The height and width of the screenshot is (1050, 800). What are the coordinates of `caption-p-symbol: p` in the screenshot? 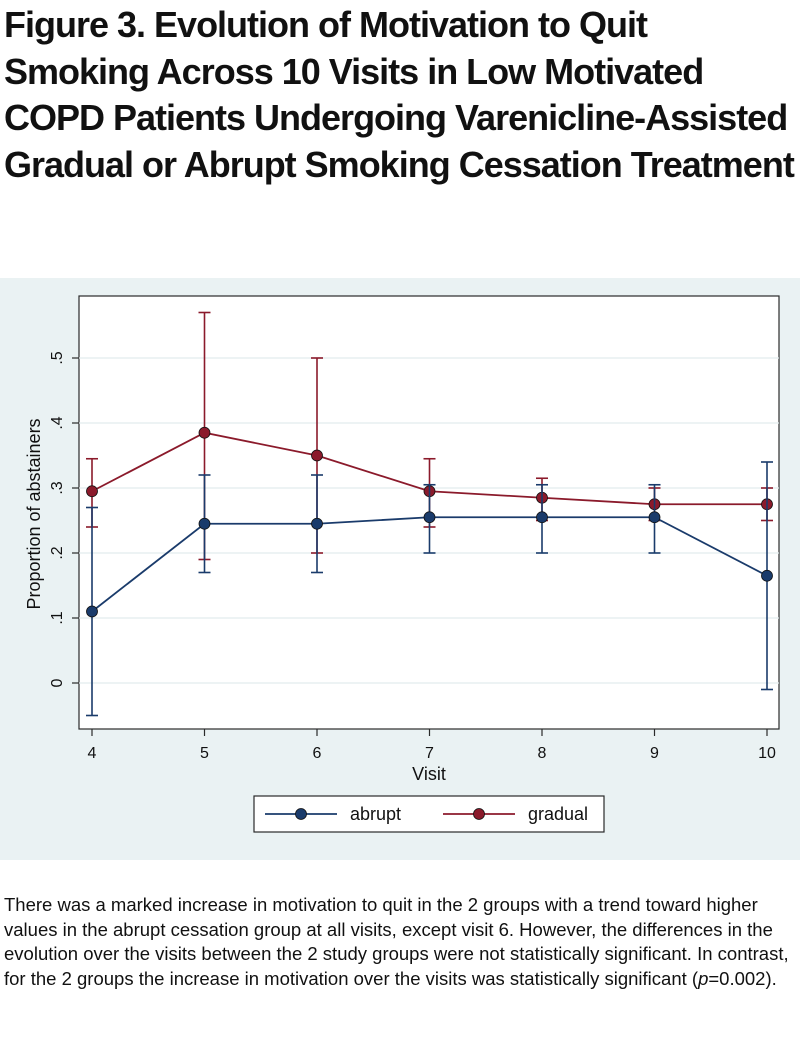 It's located at (703, 978).